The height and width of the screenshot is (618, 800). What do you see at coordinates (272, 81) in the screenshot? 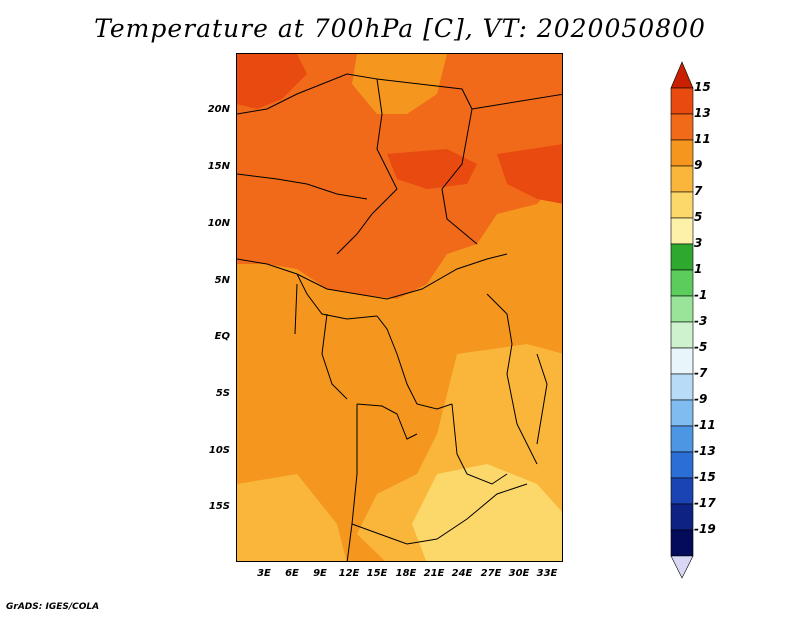
I see `field-region-13-15-nw` at bounding box center [272, 81].